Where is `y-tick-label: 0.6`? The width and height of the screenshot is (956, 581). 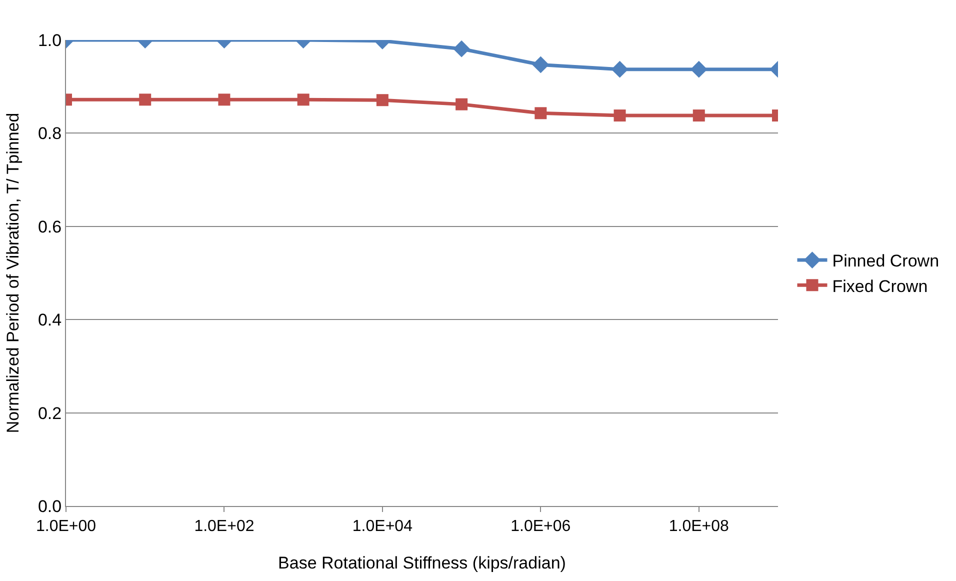 y-tick-label: 0.6 is located at coordinates (50, 226).